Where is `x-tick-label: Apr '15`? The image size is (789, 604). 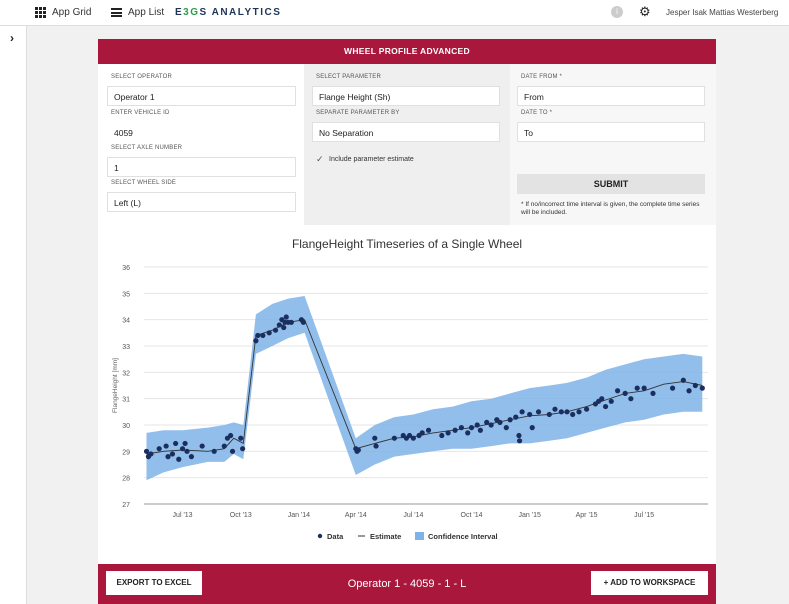
x-tick-label: Apr '15 is located at coordinates (587, 515).